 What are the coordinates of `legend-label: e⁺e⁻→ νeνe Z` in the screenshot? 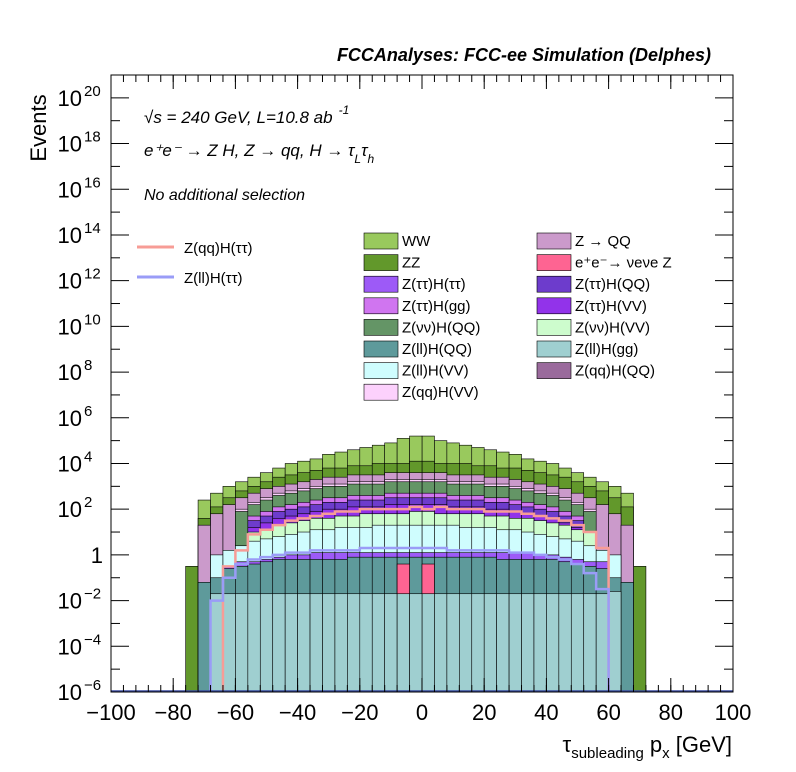 It's located at (623, 263).